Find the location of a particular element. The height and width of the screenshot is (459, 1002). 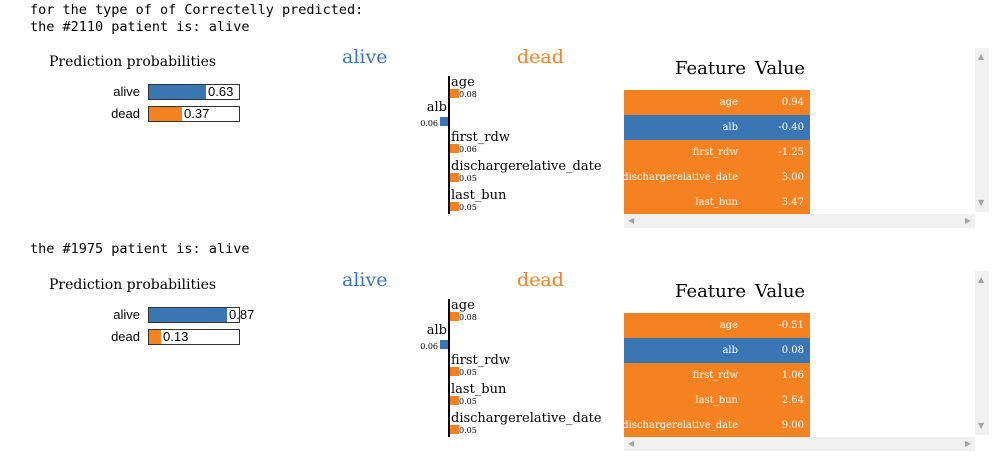

table-cell-value: 0.94 is located at coordinates (792, 102).